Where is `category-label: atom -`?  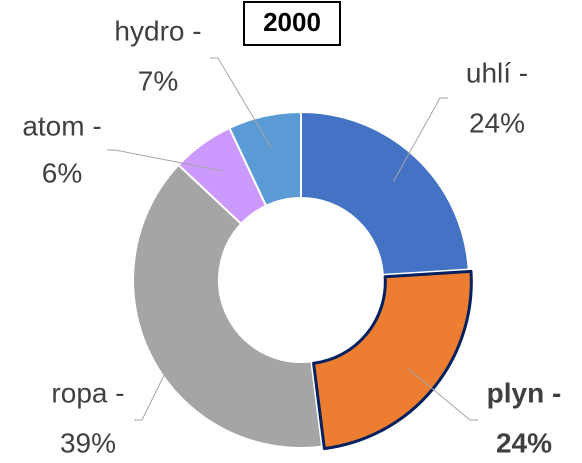
category-label: atom - is located at coordinates (61, 125).